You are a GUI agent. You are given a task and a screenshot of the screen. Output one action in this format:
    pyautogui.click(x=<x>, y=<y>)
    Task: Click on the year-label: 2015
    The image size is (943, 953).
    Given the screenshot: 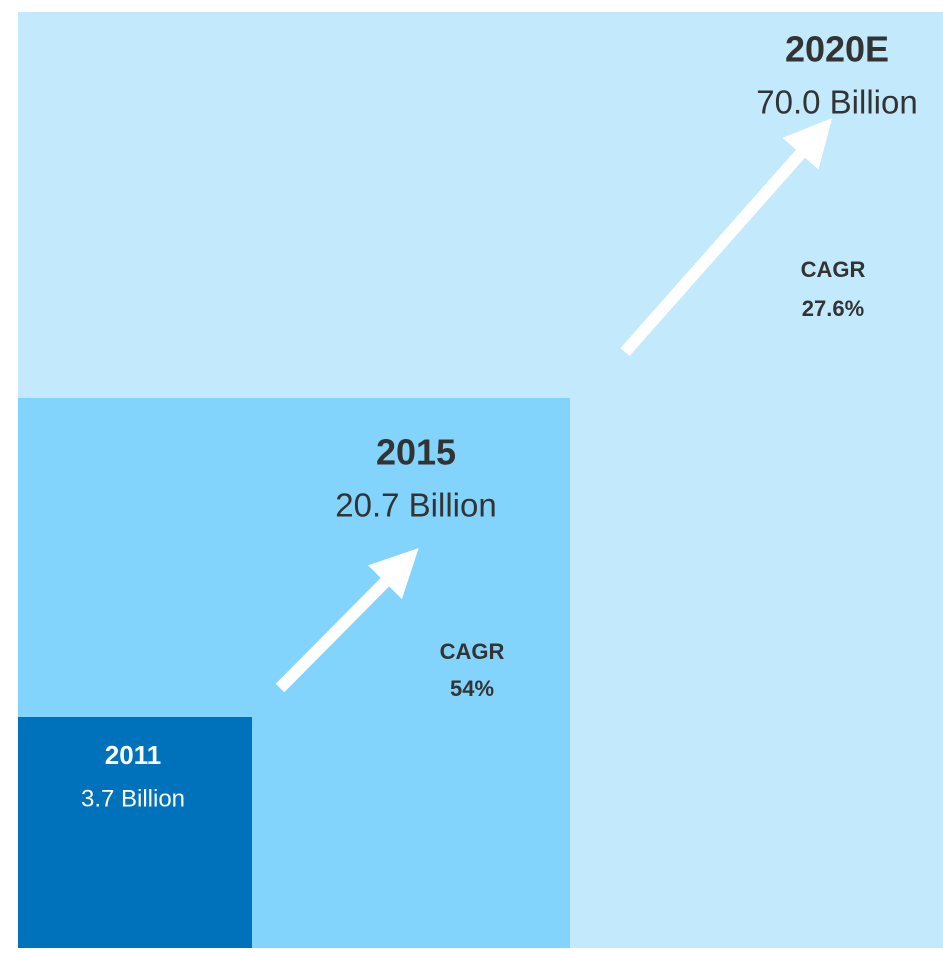 What is the action you would take?
    pyautogui.click(x=416, y=452)
    